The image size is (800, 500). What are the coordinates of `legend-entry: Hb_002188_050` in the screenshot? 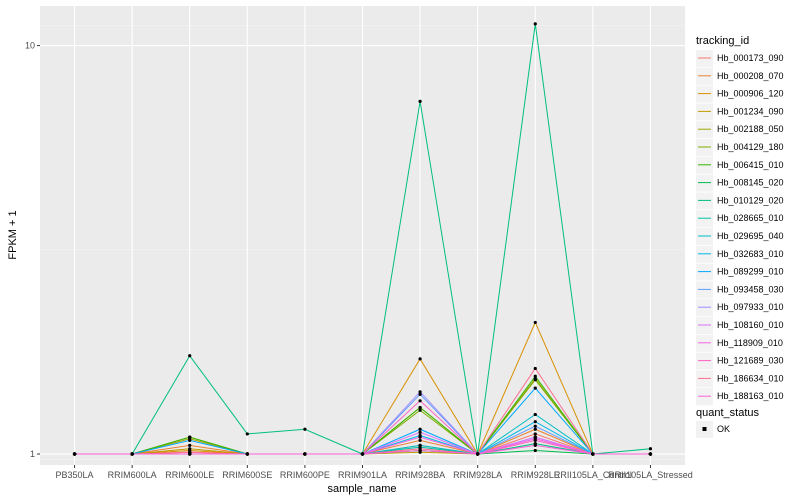 It's located at (750, 129).